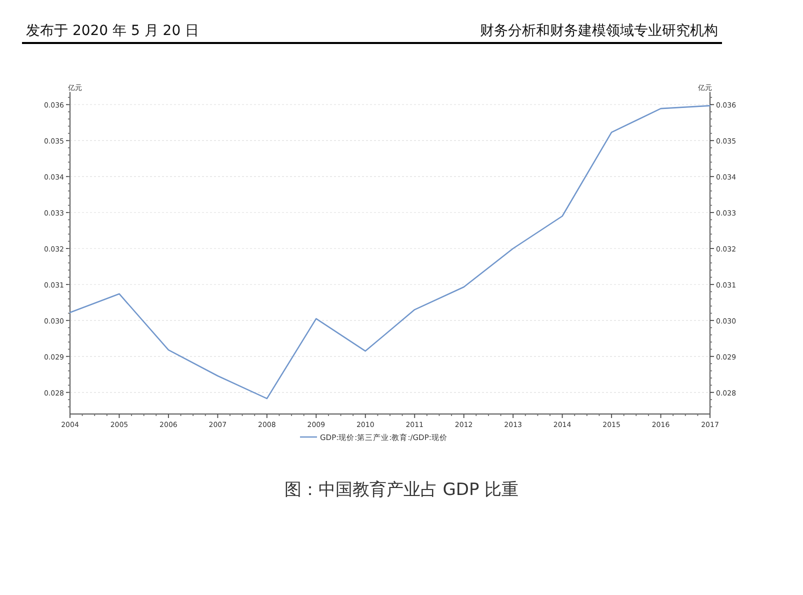 Image resolution: width=803 pixels, height=595 pixels. What do you see at coordinates (599, 31) in the screenshot?
I see `annotation: 财务分析和财务建模领域专业研究机构` at bounding box center [599, 31].